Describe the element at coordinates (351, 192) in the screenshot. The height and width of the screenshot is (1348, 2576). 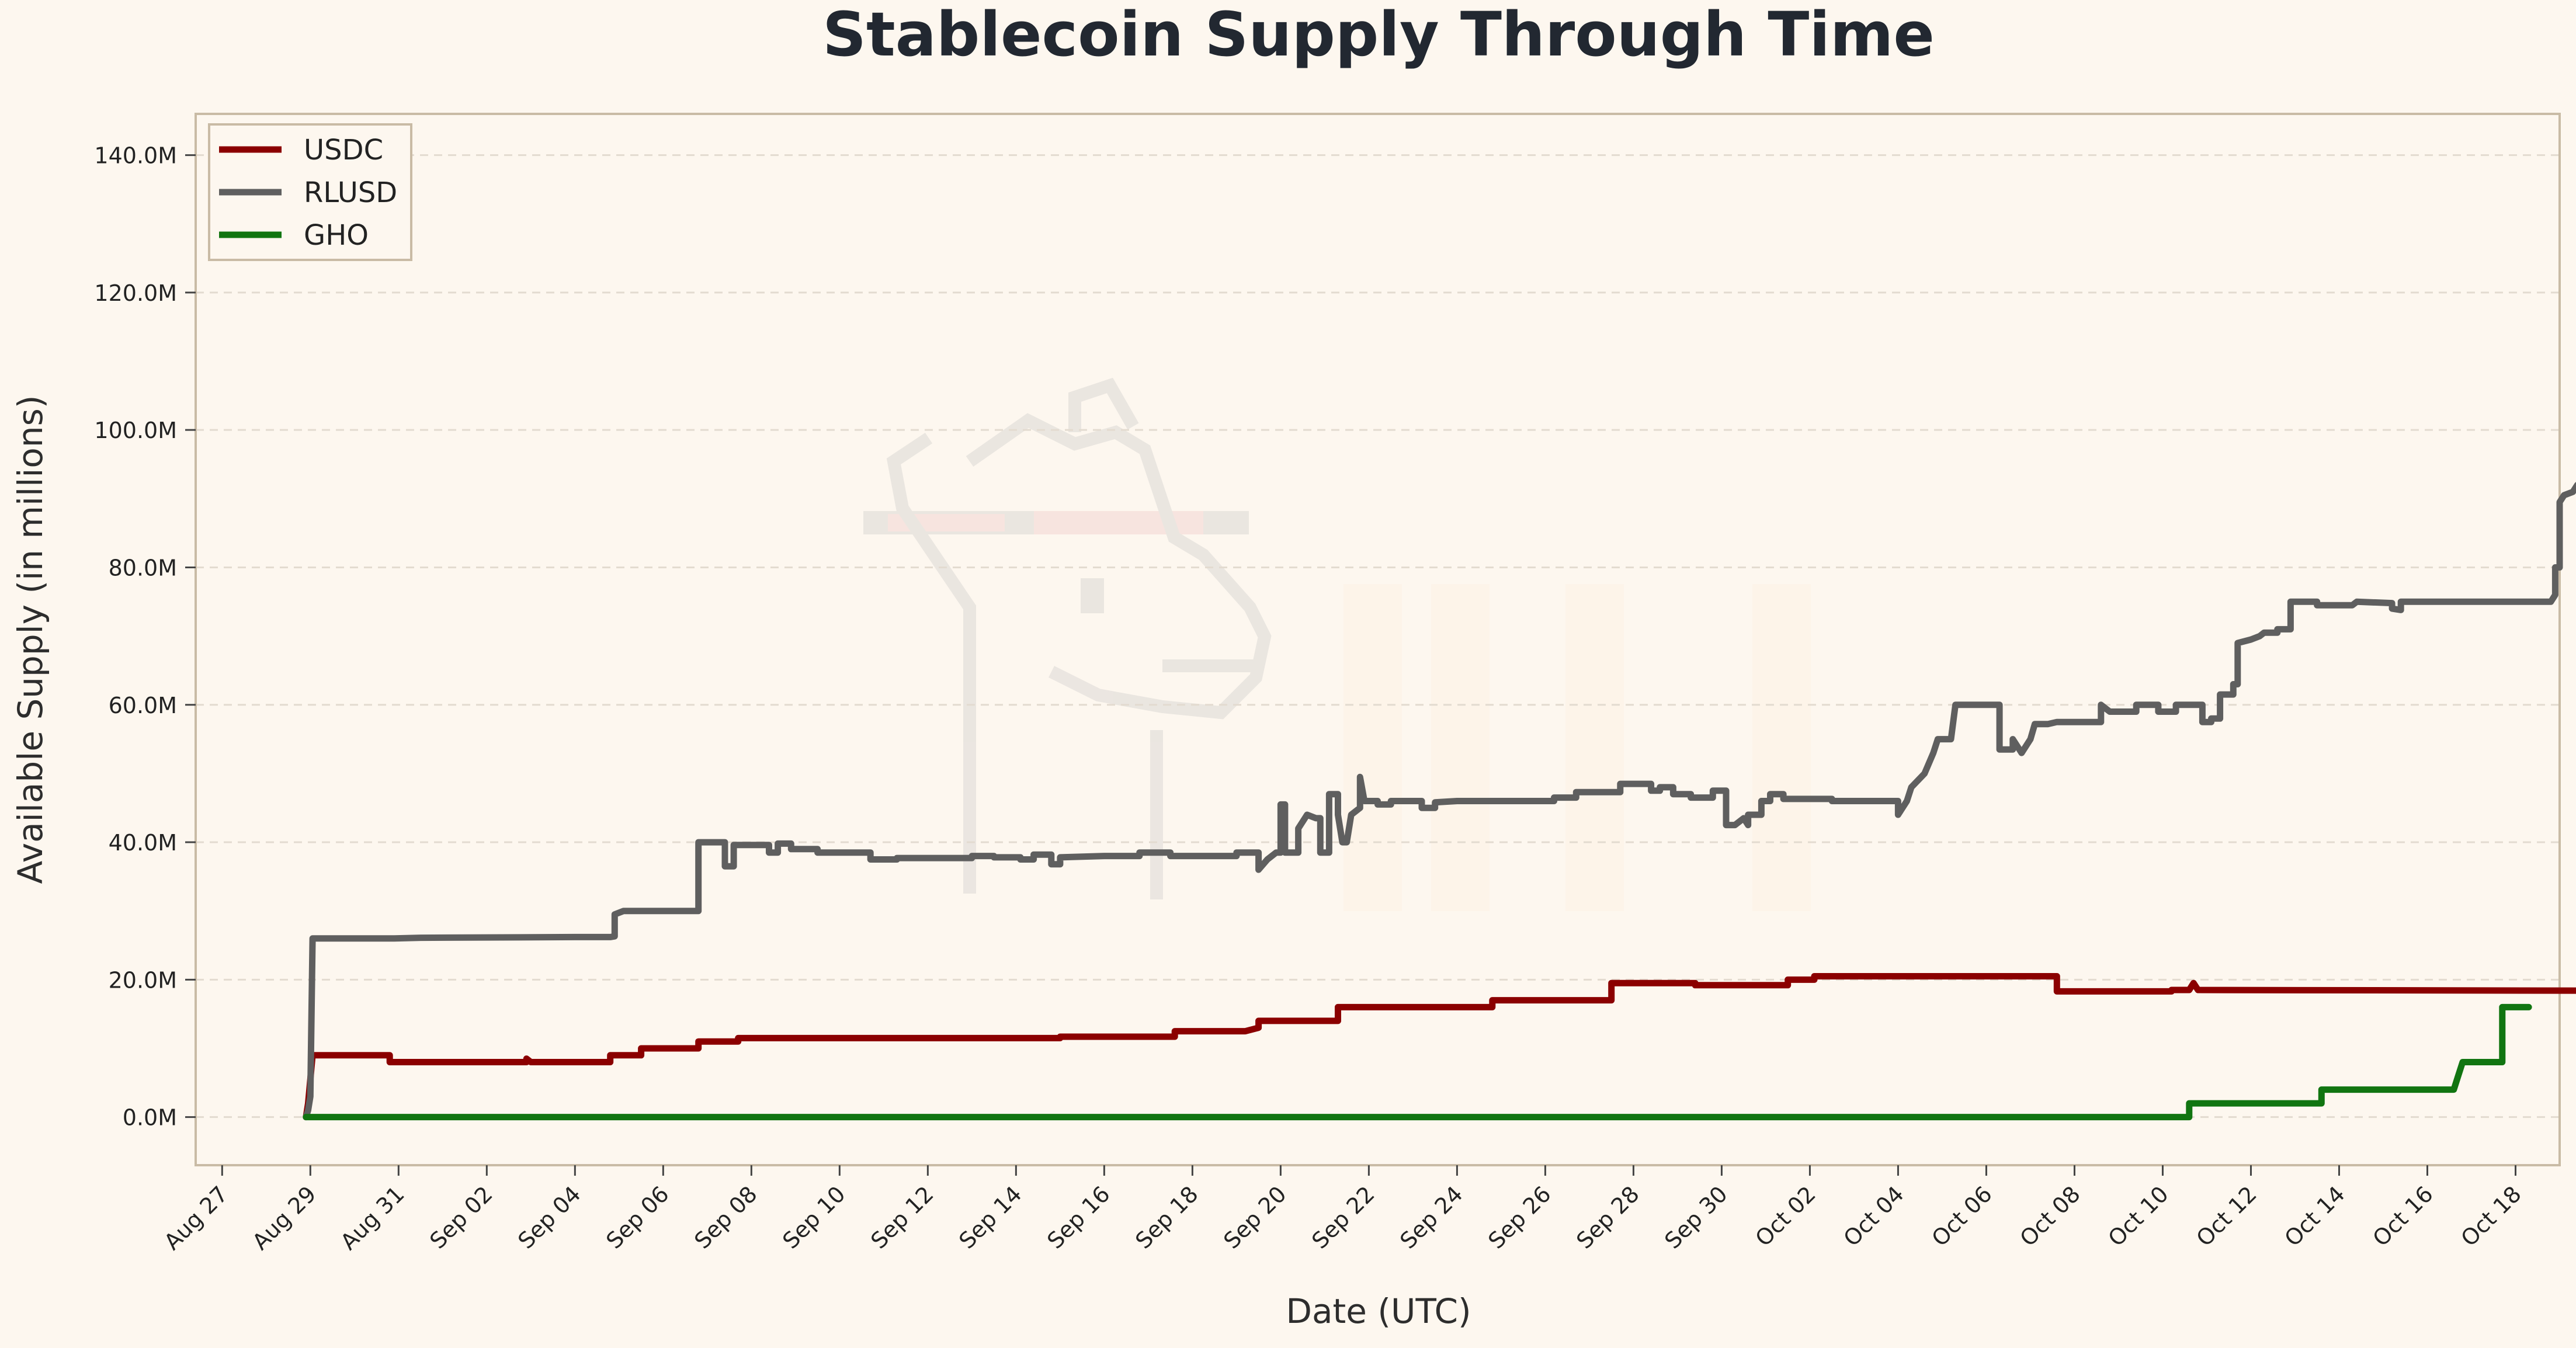
I see `legend-label-rlusd: RLUSD` at that location.